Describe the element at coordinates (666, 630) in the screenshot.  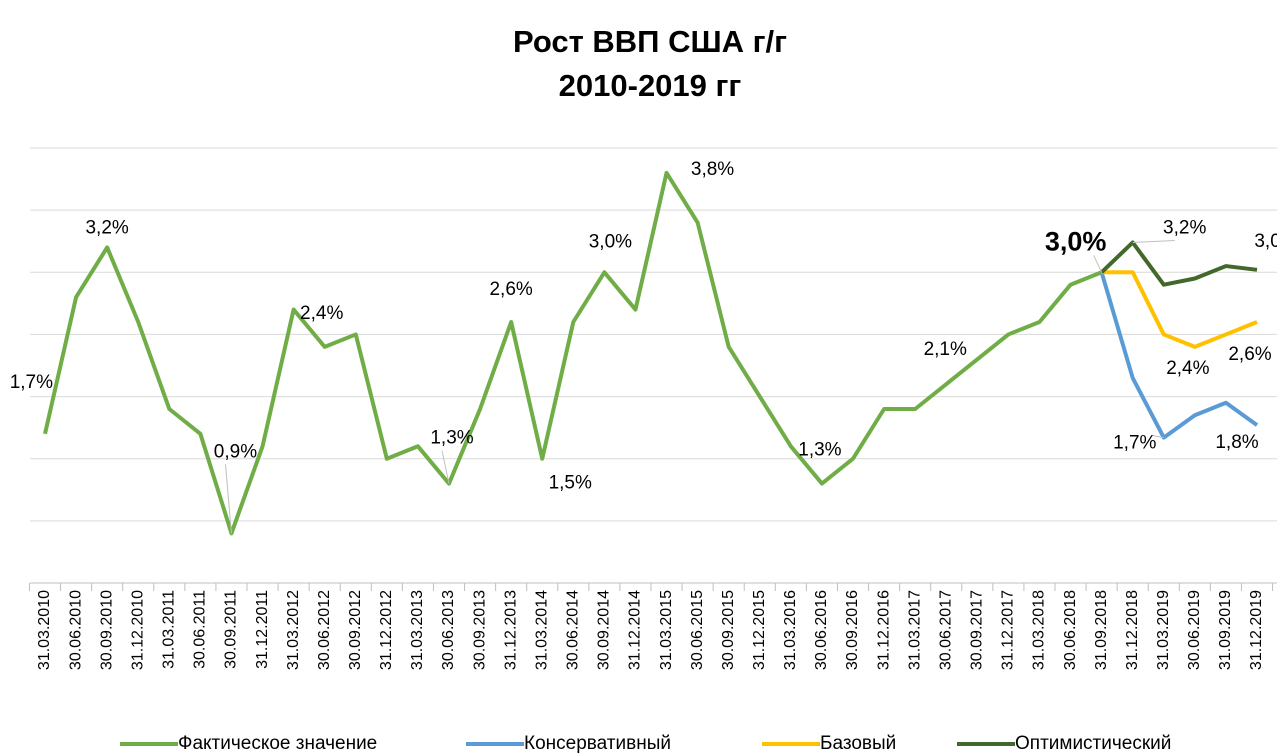
I see `x-tick-label: 31.03.2015` at that location.